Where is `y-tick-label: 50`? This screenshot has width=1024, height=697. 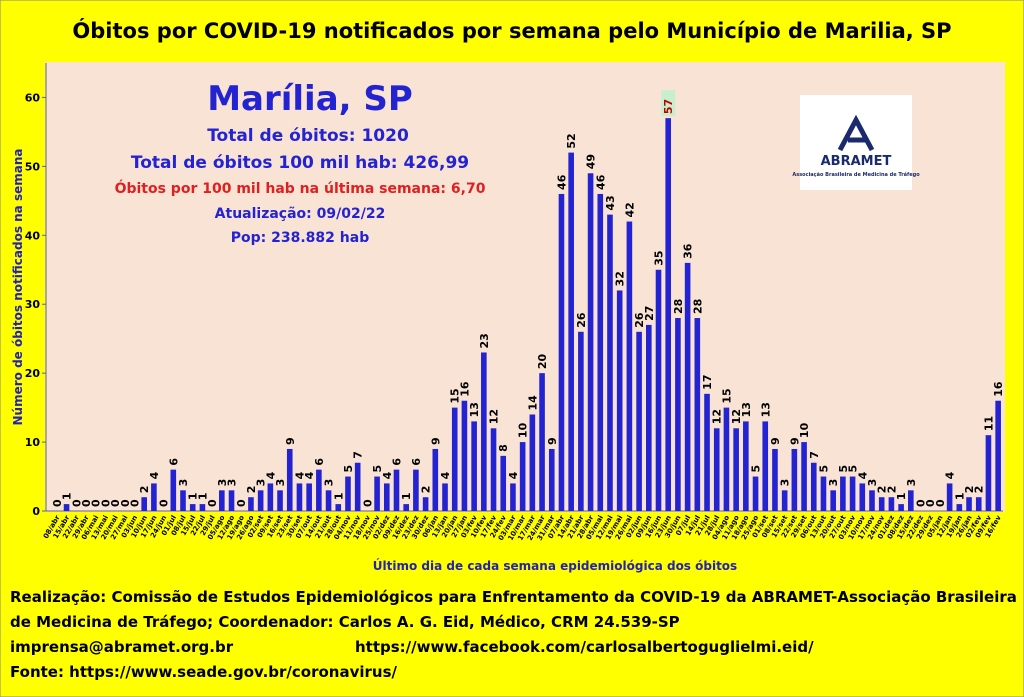 y-tick-label: 50 is located at coordinates (33, 166).